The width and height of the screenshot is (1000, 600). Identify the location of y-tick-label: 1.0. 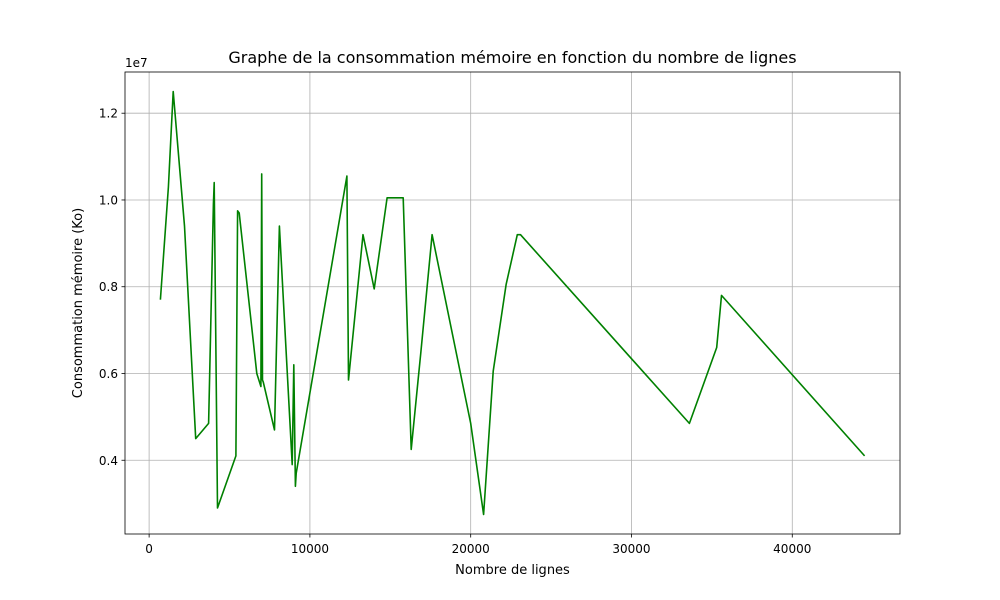
(108, 200).